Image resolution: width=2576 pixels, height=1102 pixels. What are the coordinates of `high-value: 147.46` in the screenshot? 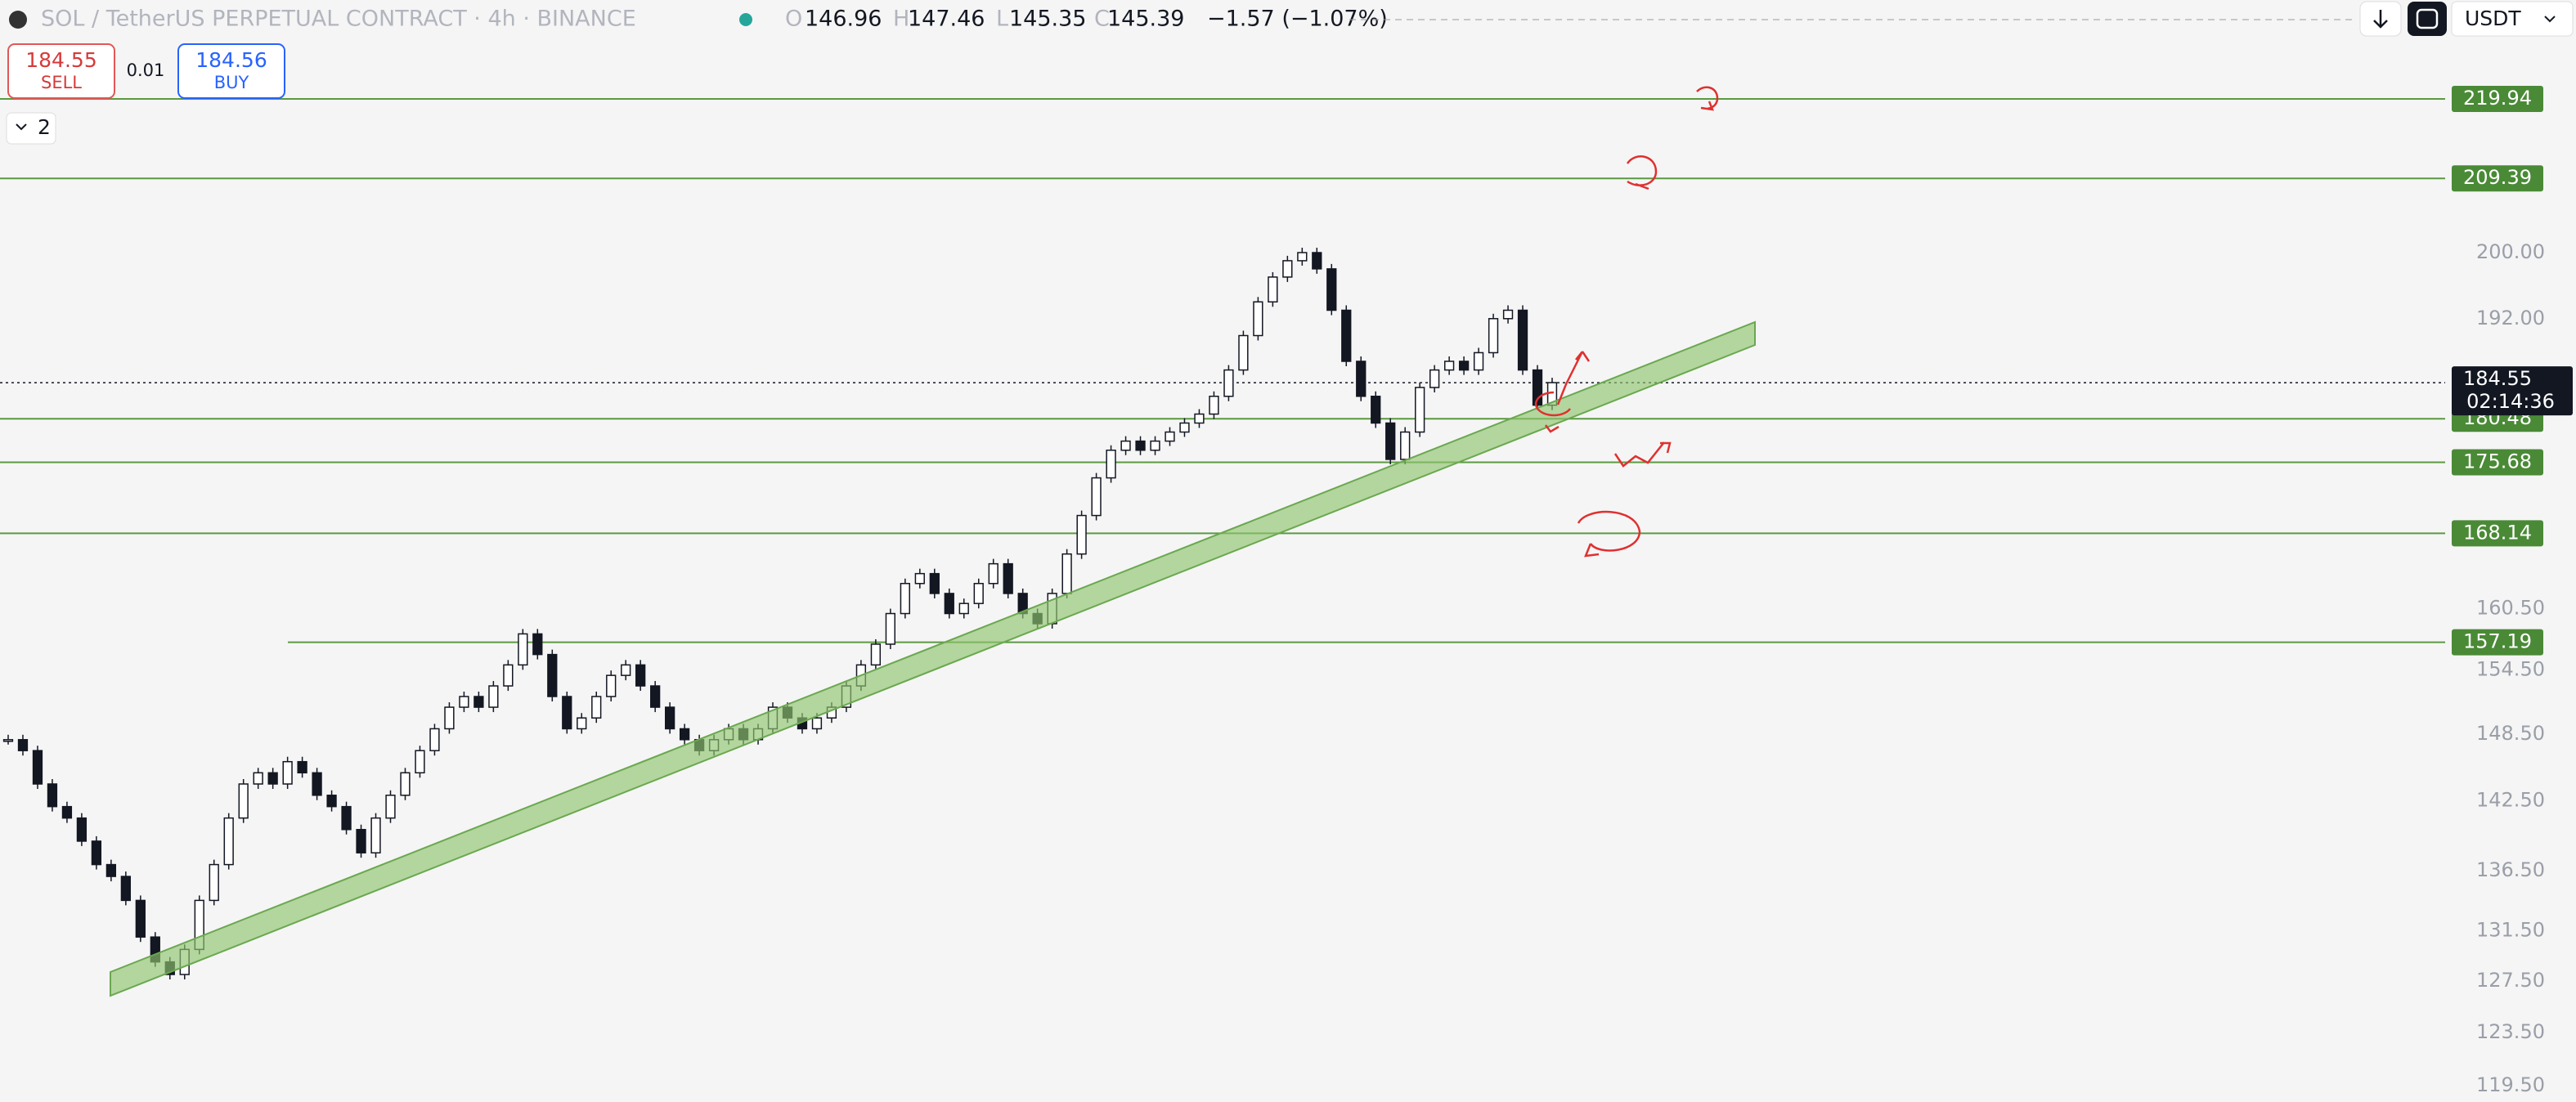 It's located at (946, 19).